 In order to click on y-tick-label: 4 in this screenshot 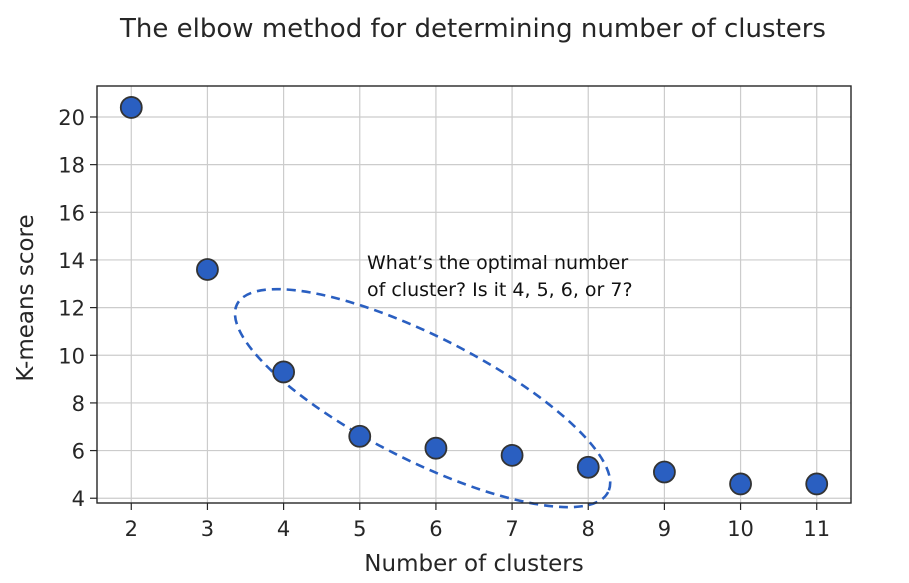, I will do `click(78, 499)`.